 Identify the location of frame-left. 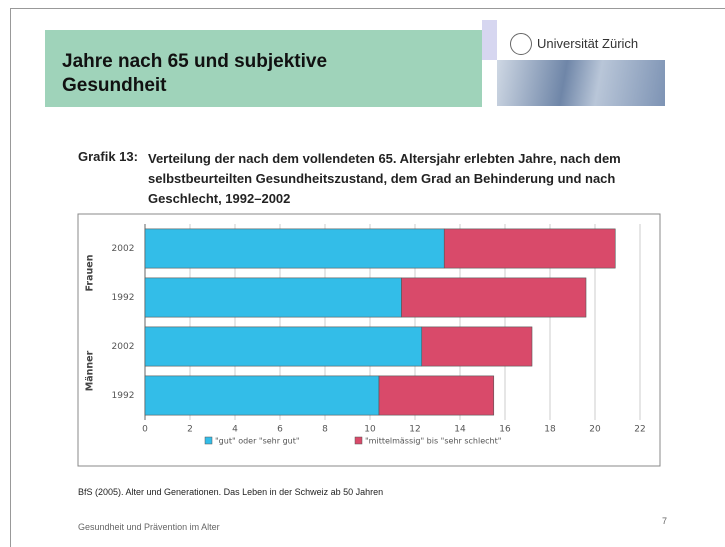
(10, 277).